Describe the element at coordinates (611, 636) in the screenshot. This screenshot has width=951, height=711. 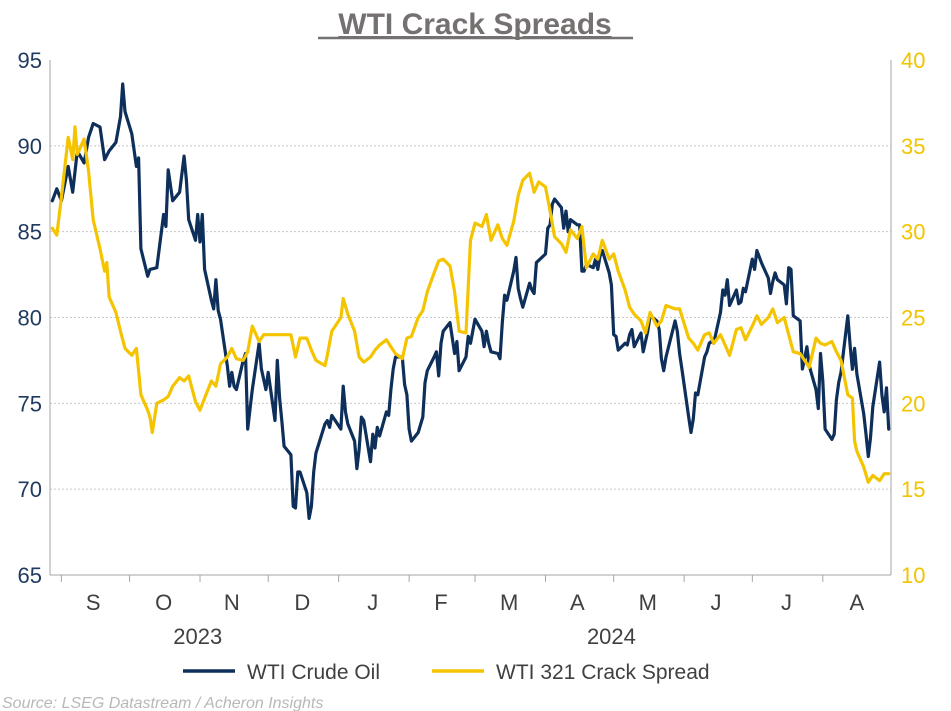
I see `x-year-label: 2024` at that location.